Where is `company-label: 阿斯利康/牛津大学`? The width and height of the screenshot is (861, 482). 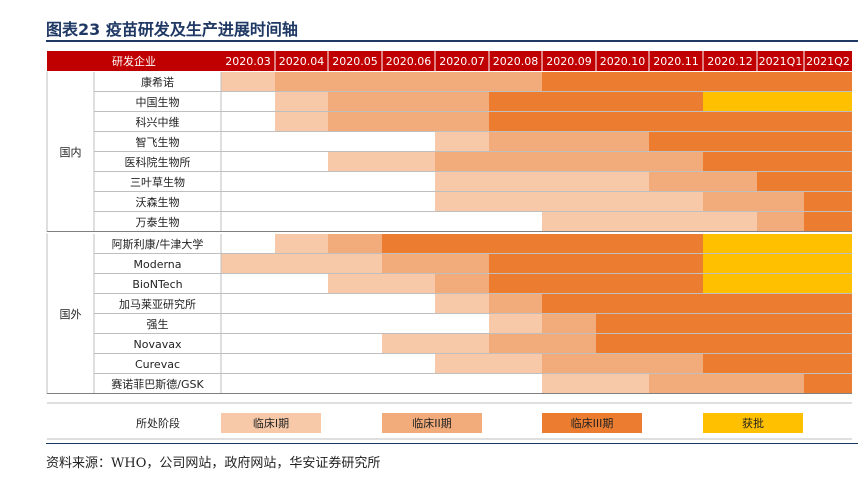
company-label: 阿斯利康/牛津大学 is located at coordinates (158, 244).